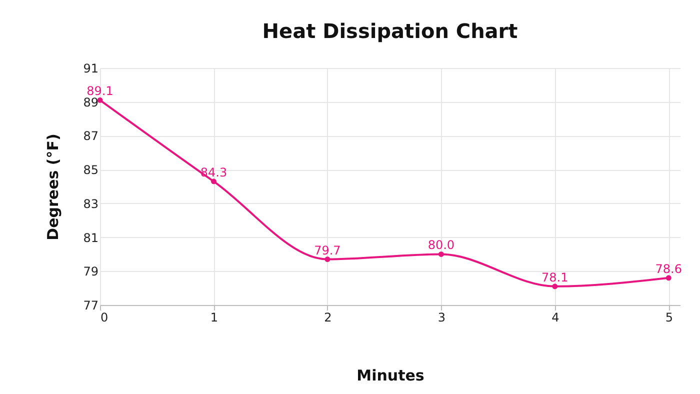 Image resolution: width=700 pixels, height=394 pixels. Describe the element at coordinates (90, 305) in the screenshot. I see `y-tick-label: 77` at that location.